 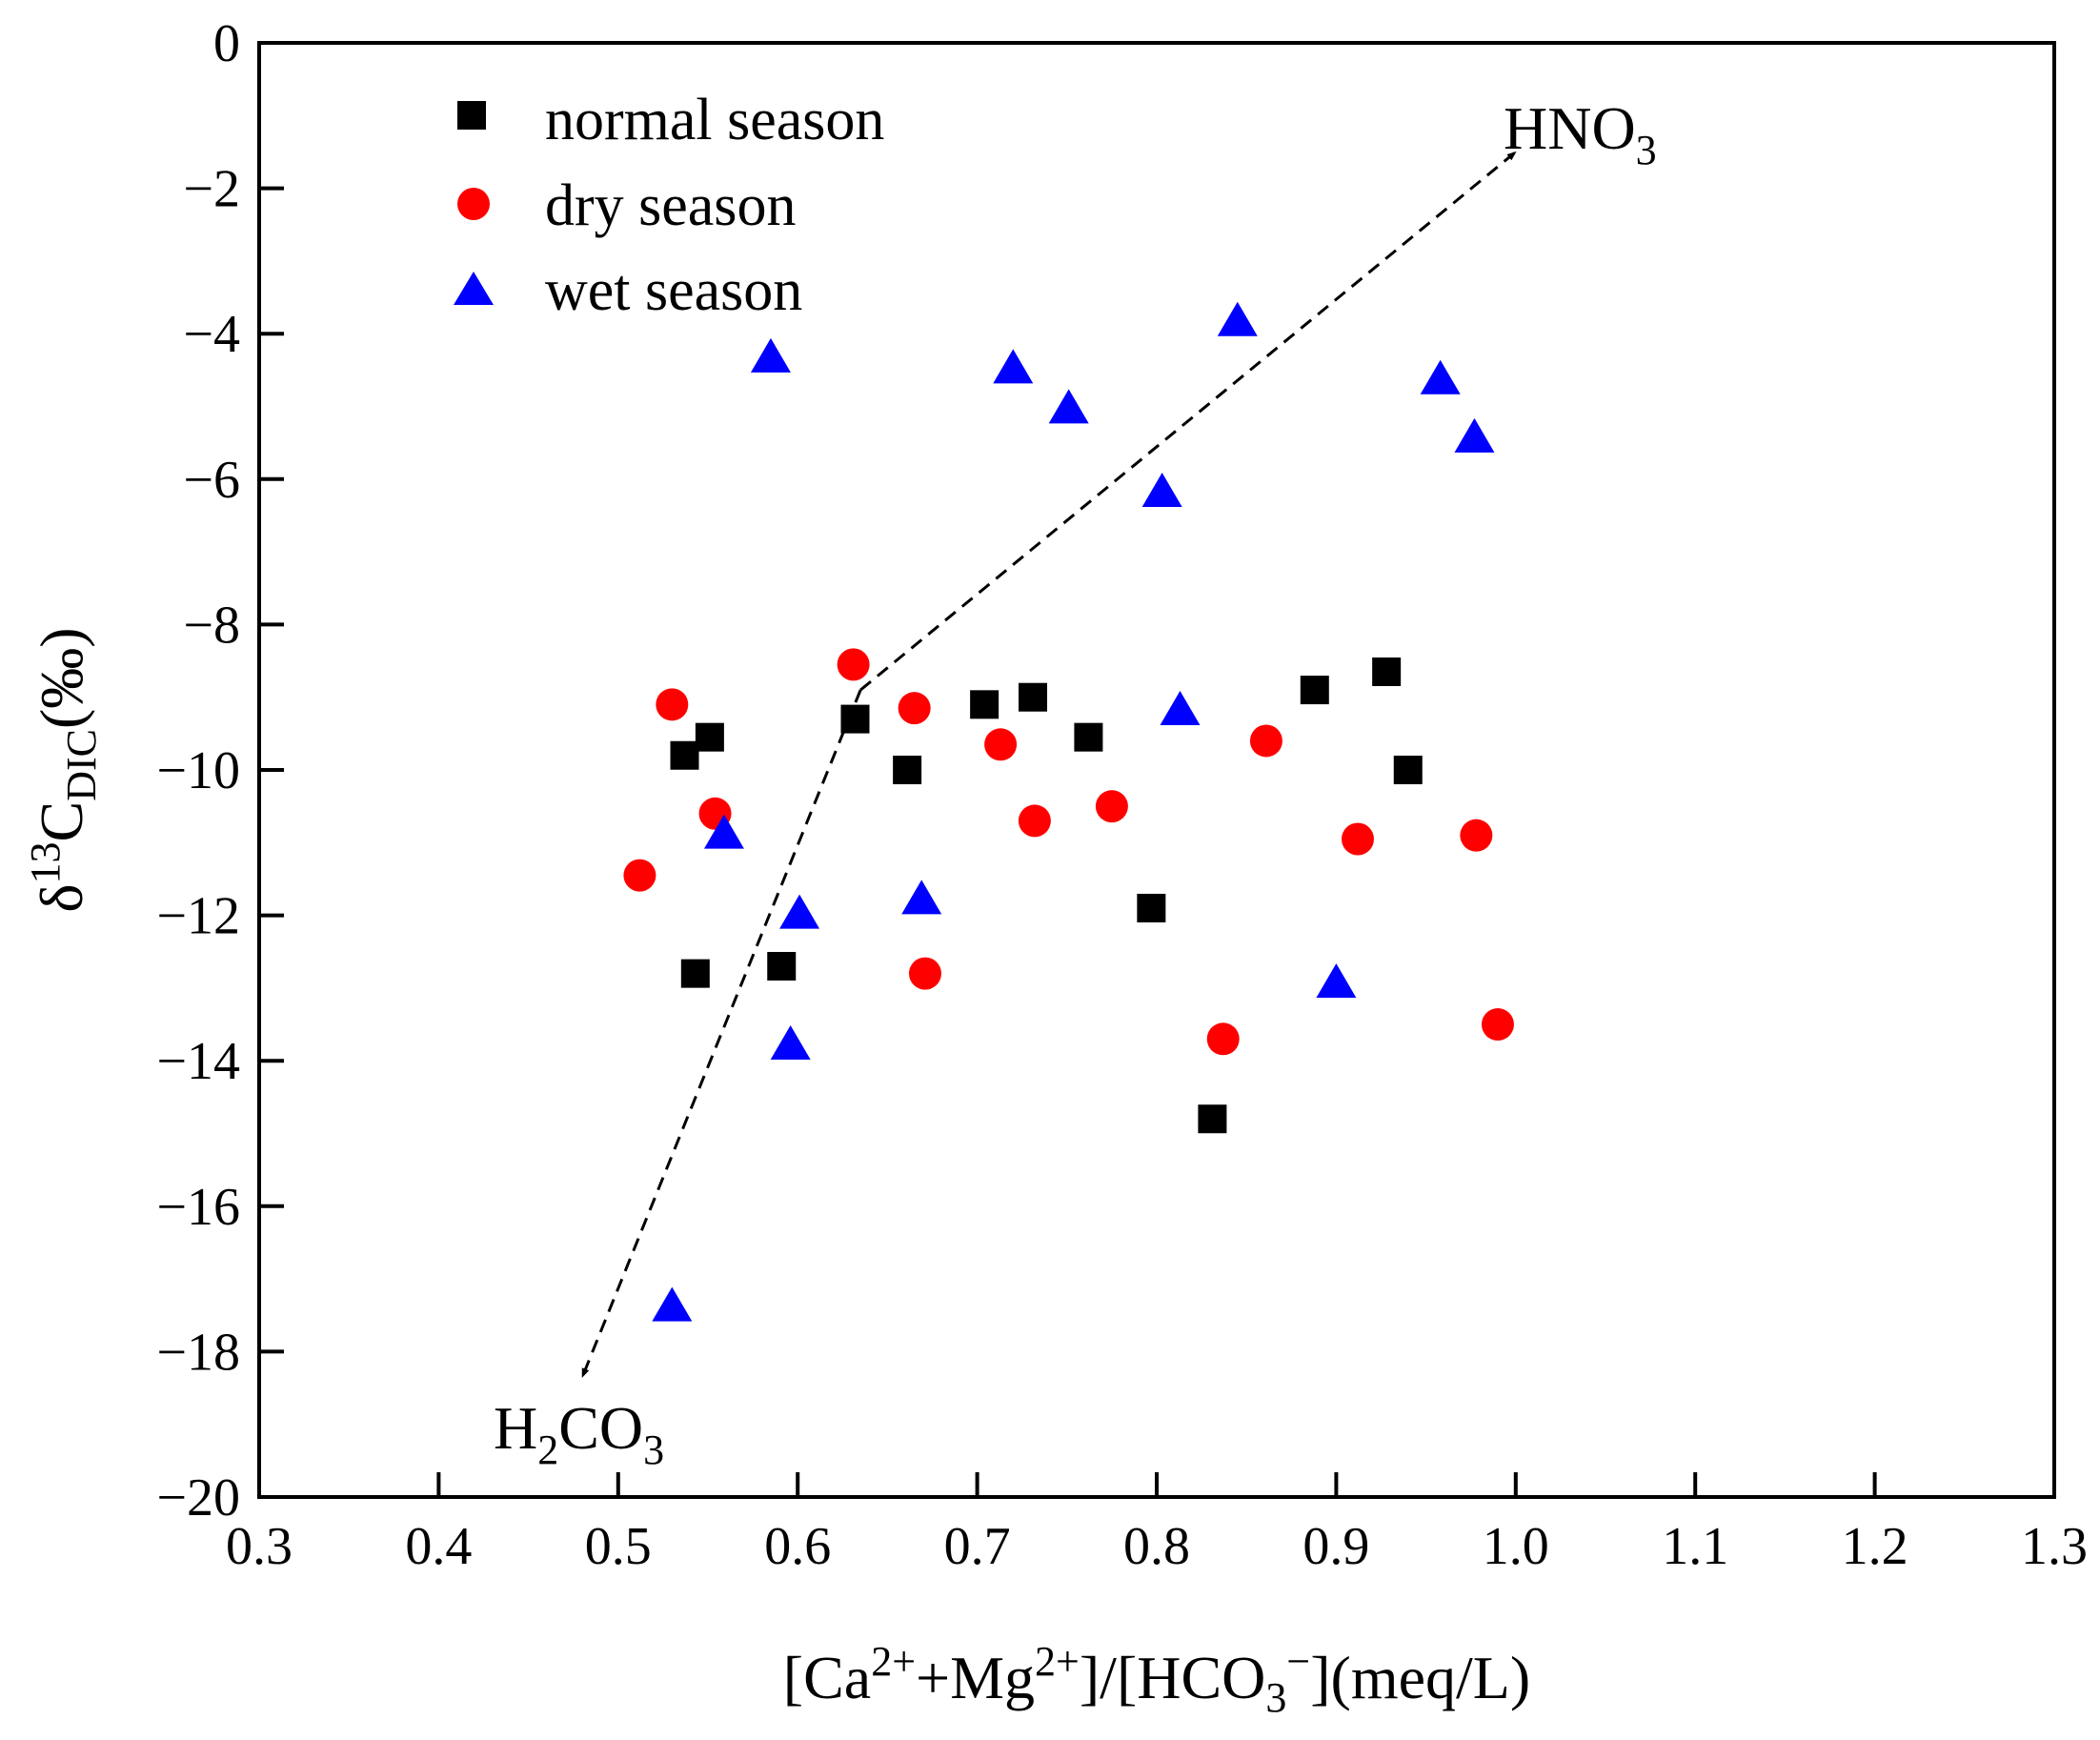 I want to click on x-axis-ticks: 0.3 0.4 0.5 0.6 0.7 0.8 0.9 1.0 1.1 1.2 1.3, so click(x=1157, y=1524).